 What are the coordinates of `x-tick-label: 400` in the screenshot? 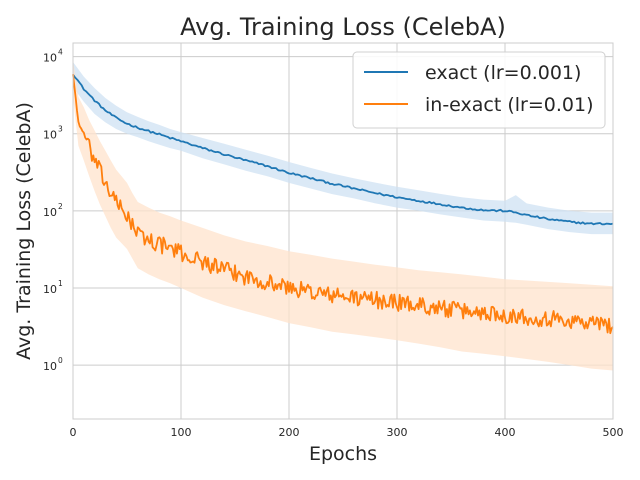 It's located at (505, 432).